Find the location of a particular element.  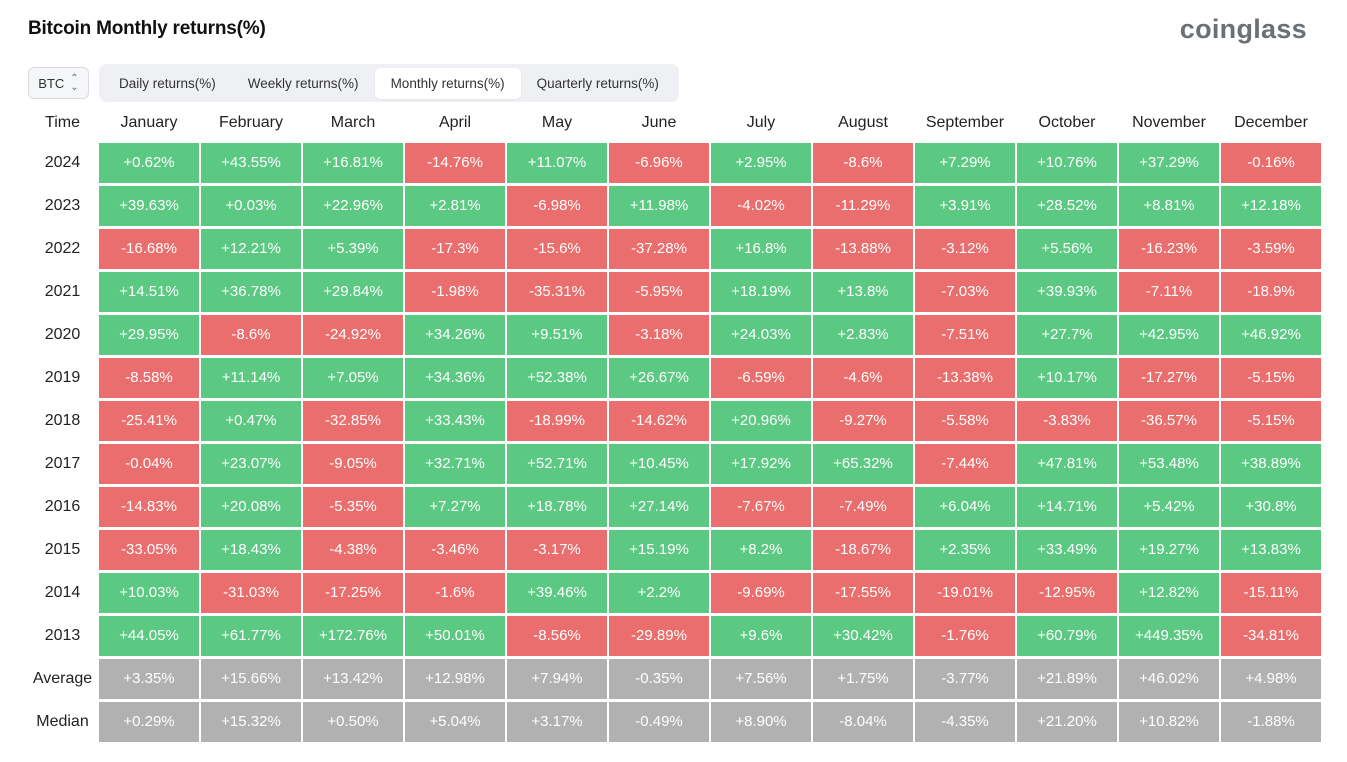

return-cell: +43.55% is located at coordinates (251, 163).